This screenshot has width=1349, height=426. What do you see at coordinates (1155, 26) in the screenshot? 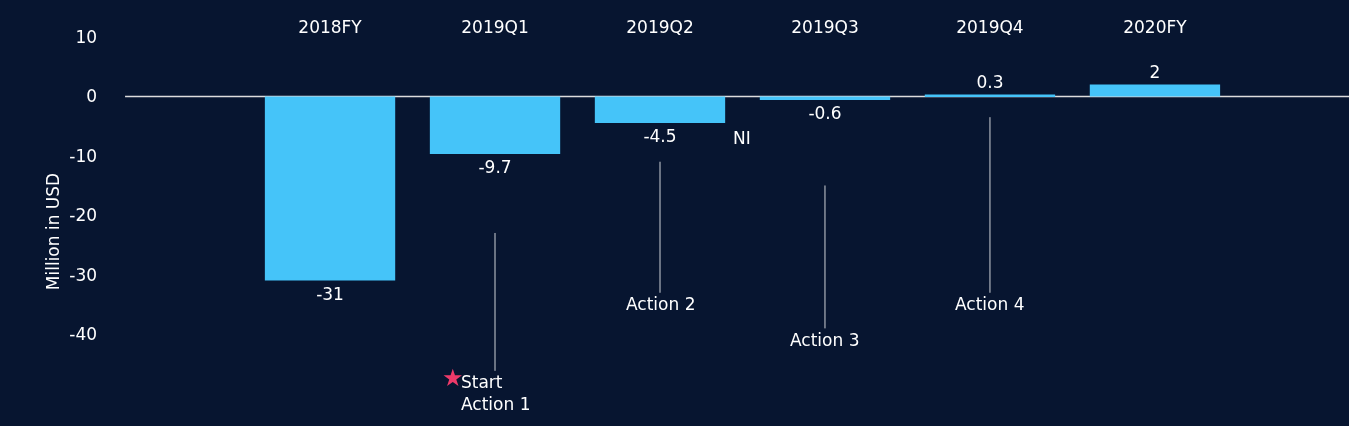
I see `x-tick-label: 2020FY` at bounding box center [1155, 26].